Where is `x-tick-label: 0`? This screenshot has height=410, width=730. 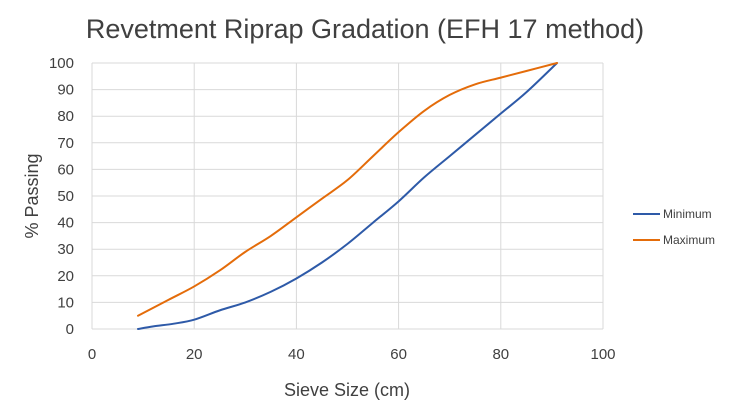
x-tick-label: 0 is located at coordinates (92, 354).